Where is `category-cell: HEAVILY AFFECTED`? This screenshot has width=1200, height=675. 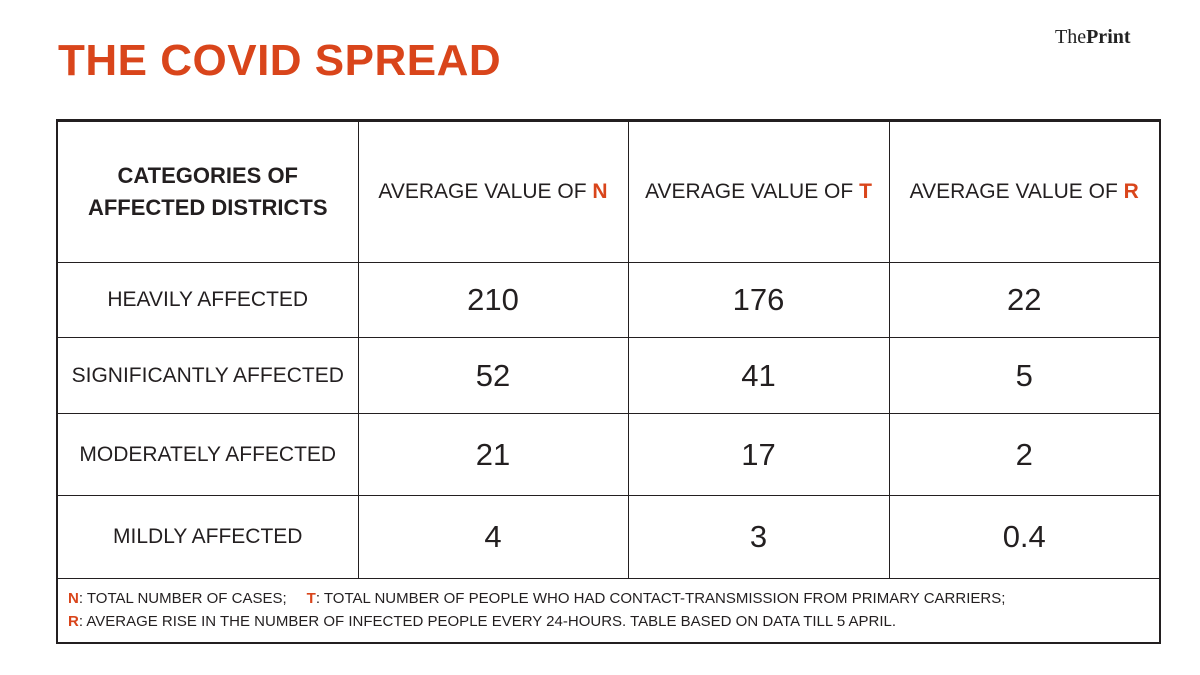 category-cell: HEAVILY AFFECTED is located at coordinates (208, 300).